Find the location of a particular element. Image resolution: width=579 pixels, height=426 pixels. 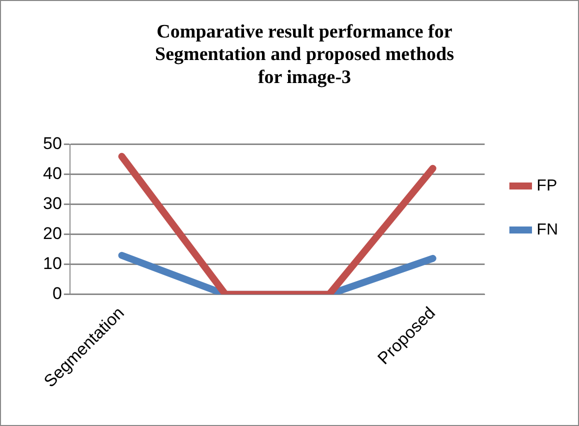

y-tick-label: 30 is located at coordinates (52, 204).